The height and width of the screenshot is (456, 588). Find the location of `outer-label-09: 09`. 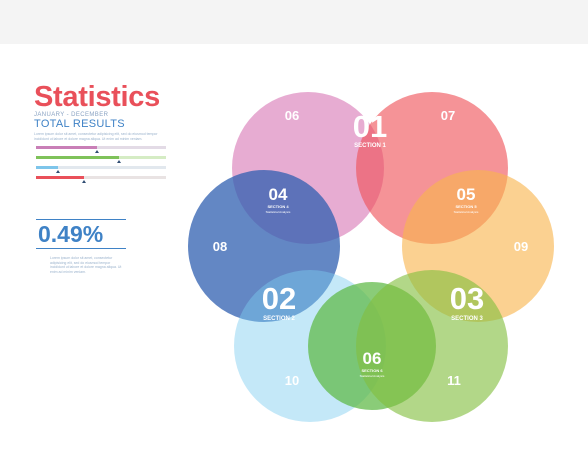

outer-label-09: 09 is located at coordinates (521, 246).